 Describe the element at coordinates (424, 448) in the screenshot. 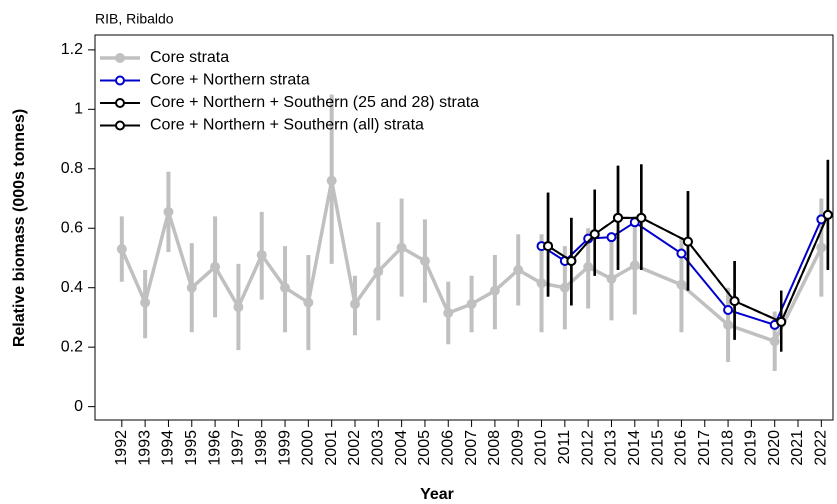

I see `x-tick-label: 2005` at that location.